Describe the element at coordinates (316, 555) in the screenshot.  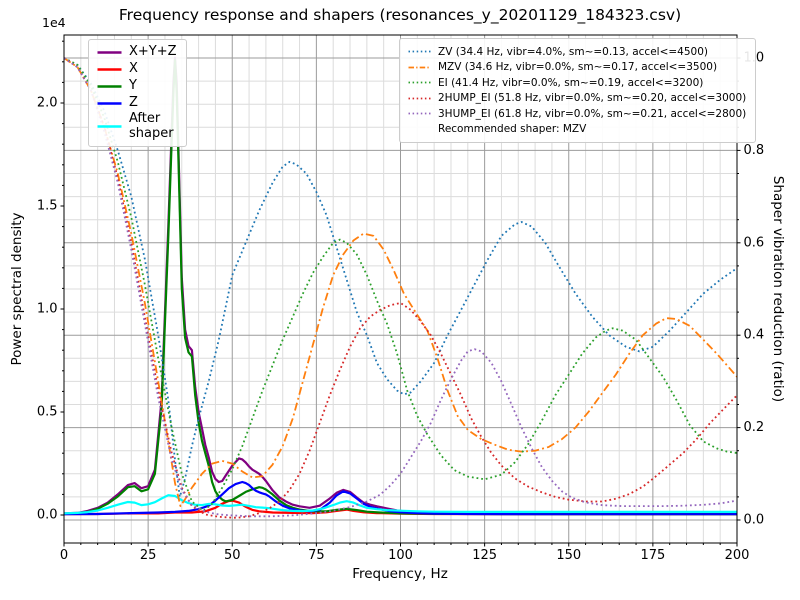
I see `x-tick-label: 75` at that location.